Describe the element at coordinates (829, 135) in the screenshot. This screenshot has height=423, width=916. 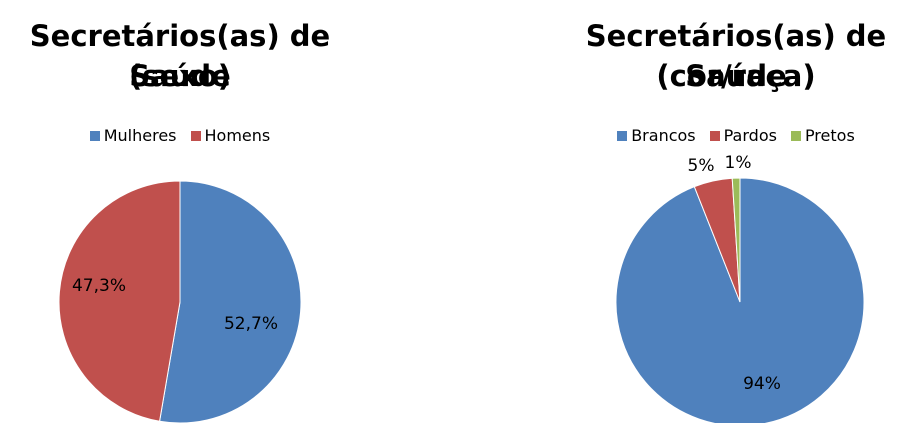
I see `legend-label: Pretos` at that location.